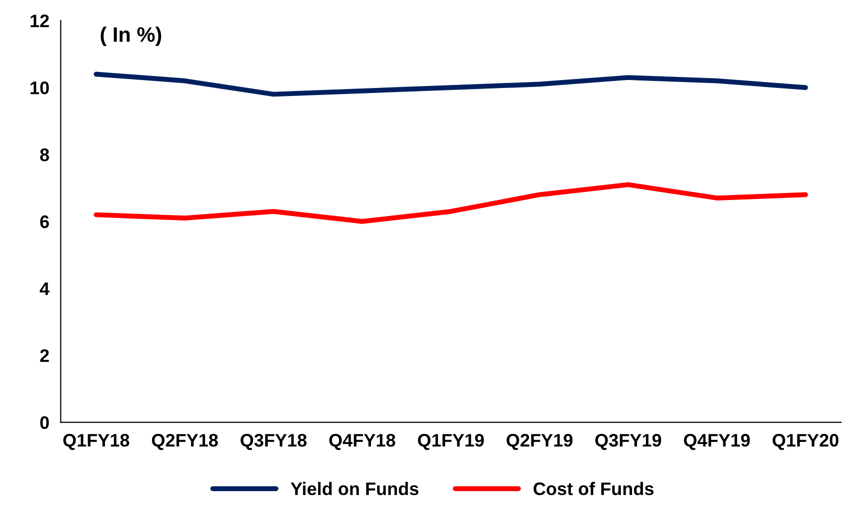  What do you see at coordinates (805, 442) in the screenshot?
I see `x-tick-label: Q1FY20` at bounding box center [805, 442].